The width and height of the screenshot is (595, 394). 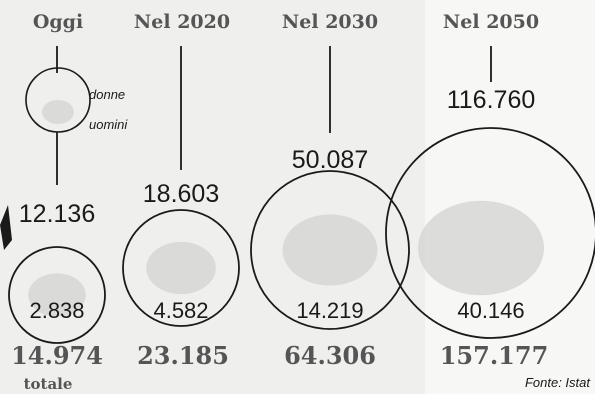 I want to click on legend-bubble, so click(x=58, y=100).